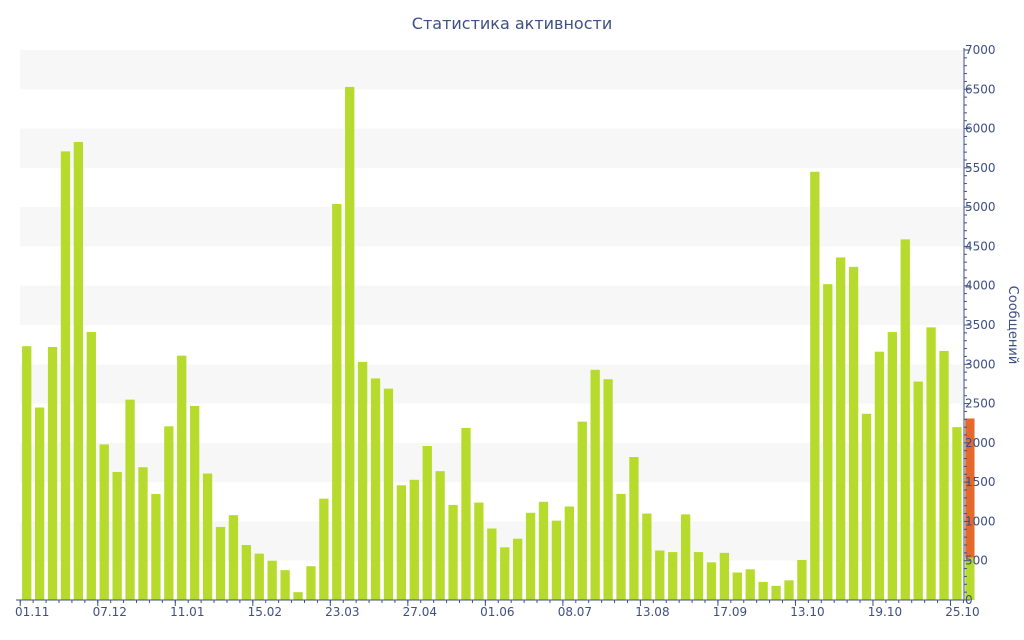 Image resolution: width=1024 pixels, height=640 pixels. Describe the element at coordinates (980, 521) in the screenshot. I see `y-tick-label: 1000` at that location.